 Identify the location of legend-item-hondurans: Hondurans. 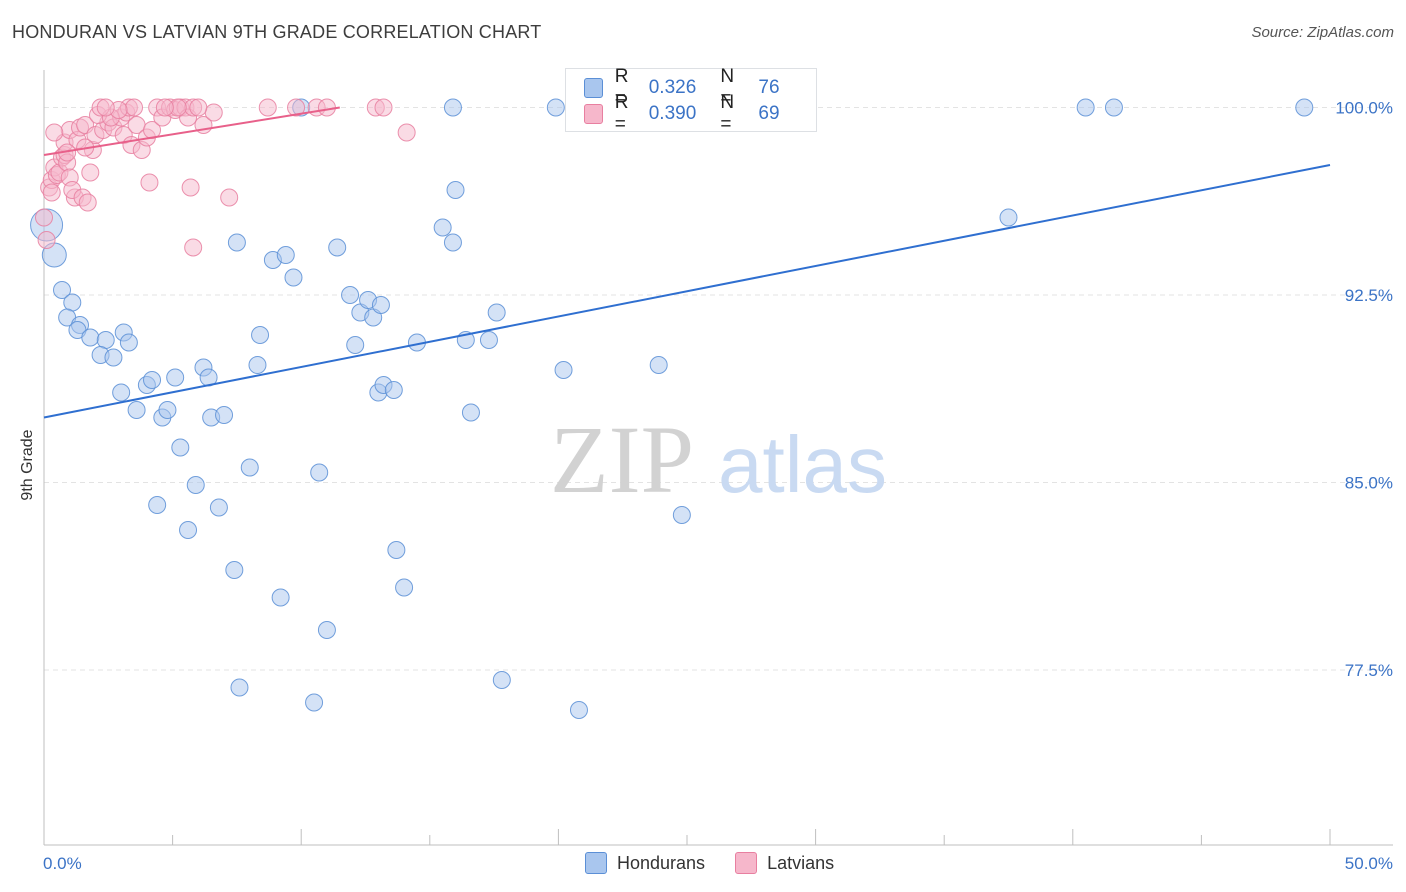
(645, 863).